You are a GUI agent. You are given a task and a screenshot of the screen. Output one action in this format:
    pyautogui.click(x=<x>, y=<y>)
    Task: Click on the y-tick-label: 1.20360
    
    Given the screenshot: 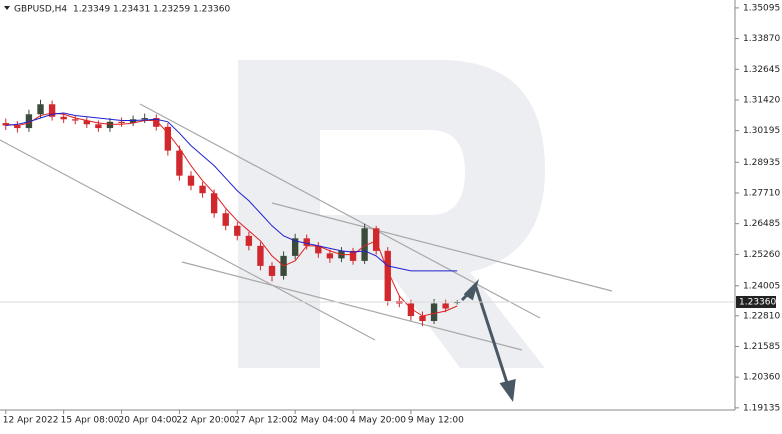 What is the action you would take?
    pyautogui.click(x=761, y=378)
    